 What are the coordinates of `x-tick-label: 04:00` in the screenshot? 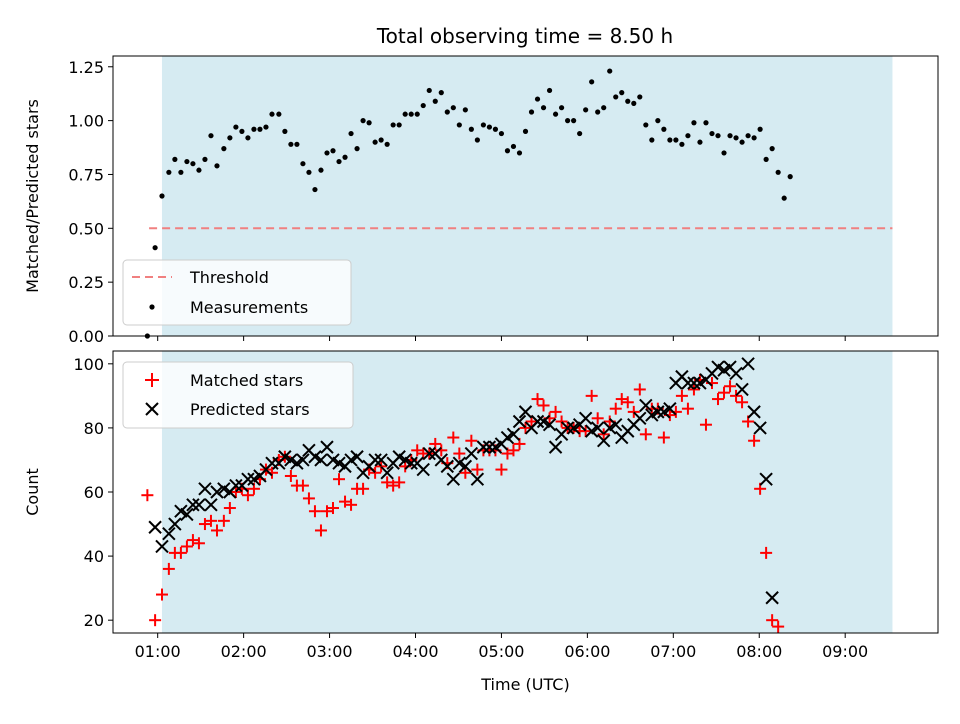 It's located at (415, 651).